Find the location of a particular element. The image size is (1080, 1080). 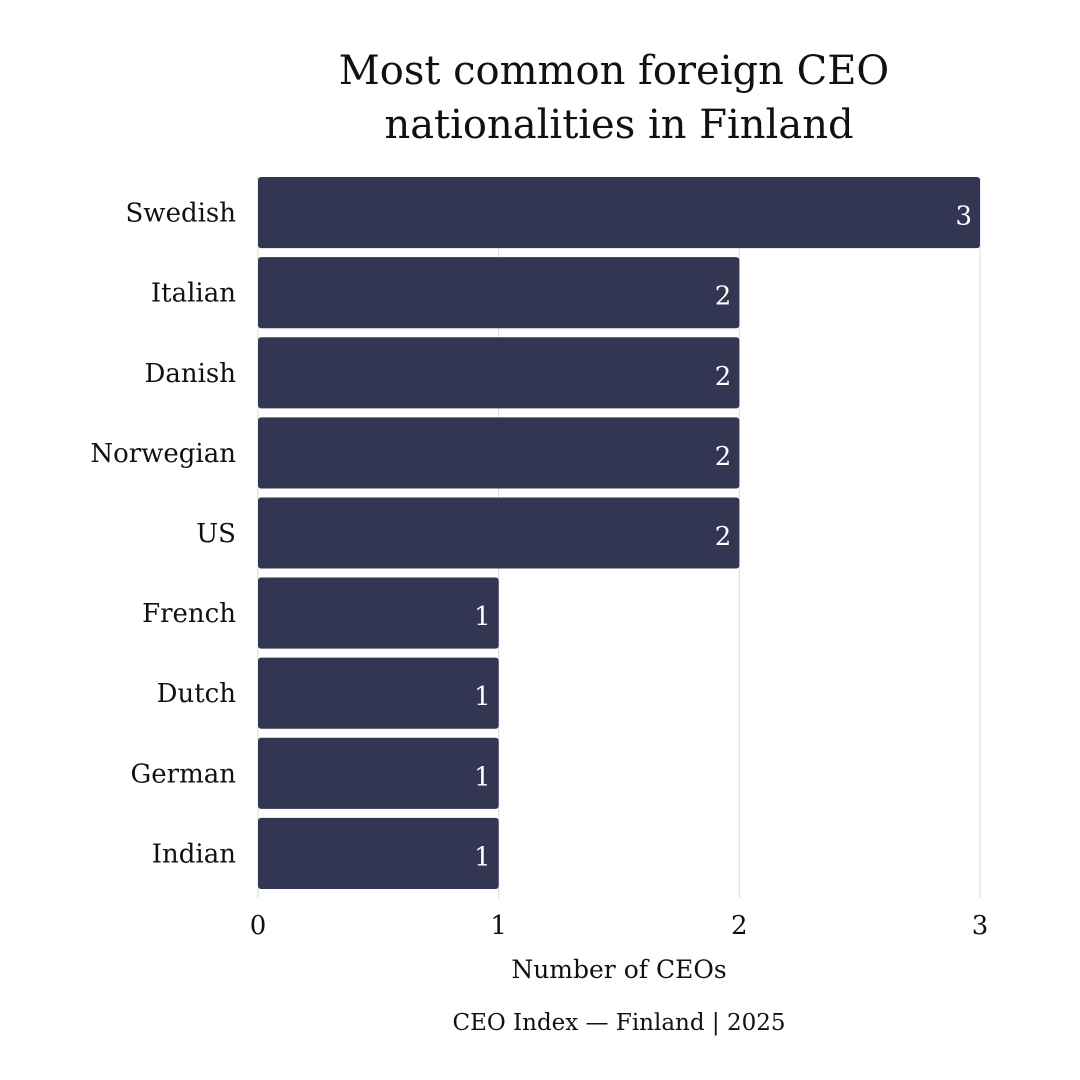

bar-french is located at coordinates (378, 613).